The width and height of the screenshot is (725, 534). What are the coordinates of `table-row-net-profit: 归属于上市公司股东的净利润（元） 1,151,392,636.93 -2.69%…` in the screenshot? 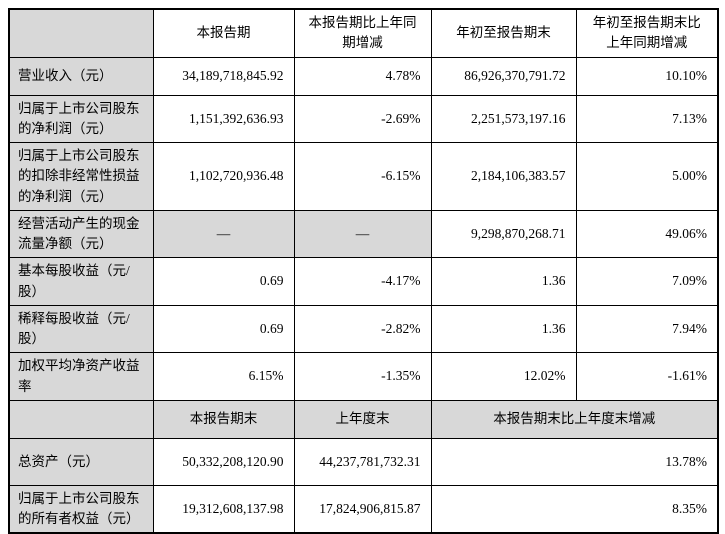 It's located at (363, 118).